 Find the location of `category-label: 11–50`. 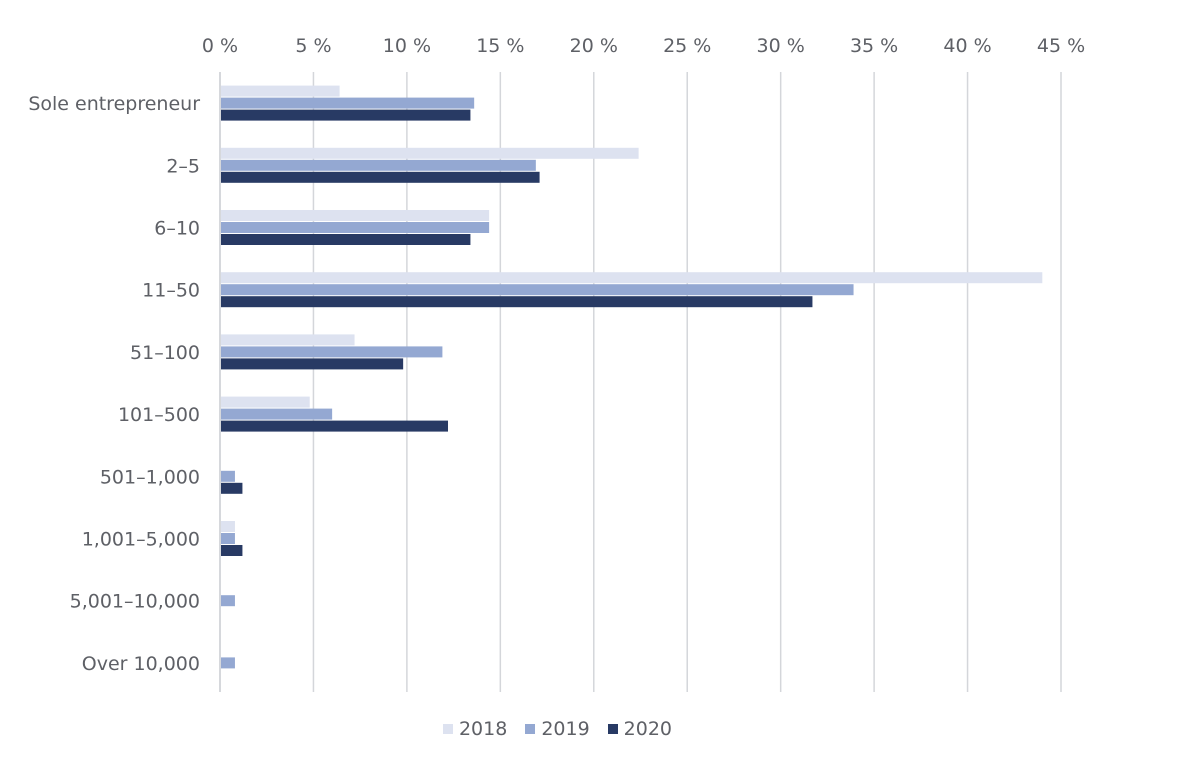

category-label: 11–50 is located at coordinates (171, 291).